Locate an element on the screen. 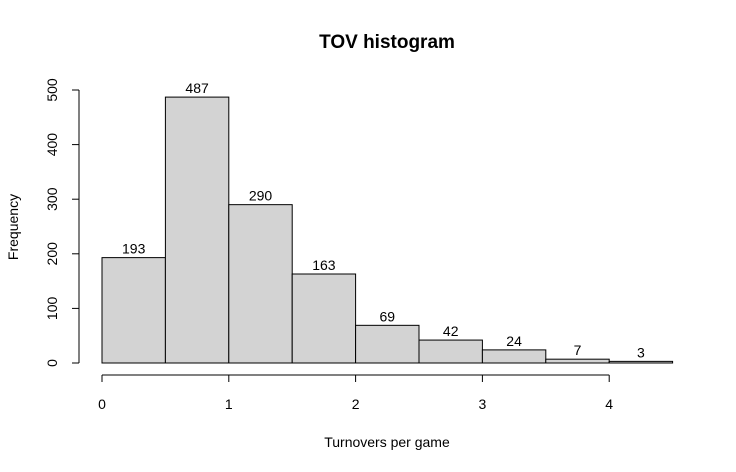 This screenshot has width=736, height=472. x-tick-label: 2 is located at coordinates (356, 404).